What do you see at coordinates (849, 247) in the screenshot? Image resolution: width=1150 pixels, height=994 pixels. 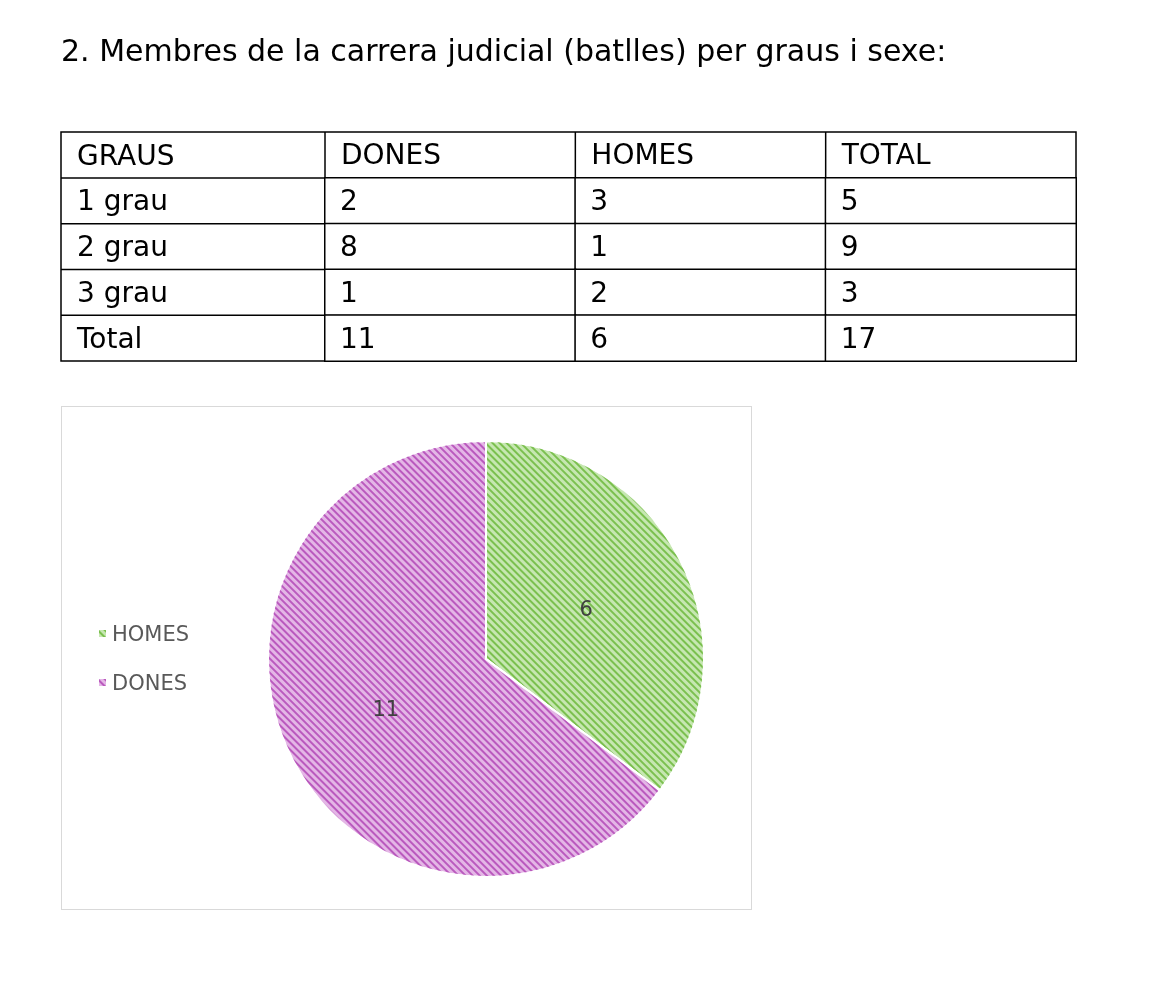 I see `data-label: 9` at bounding box center [849, 247].